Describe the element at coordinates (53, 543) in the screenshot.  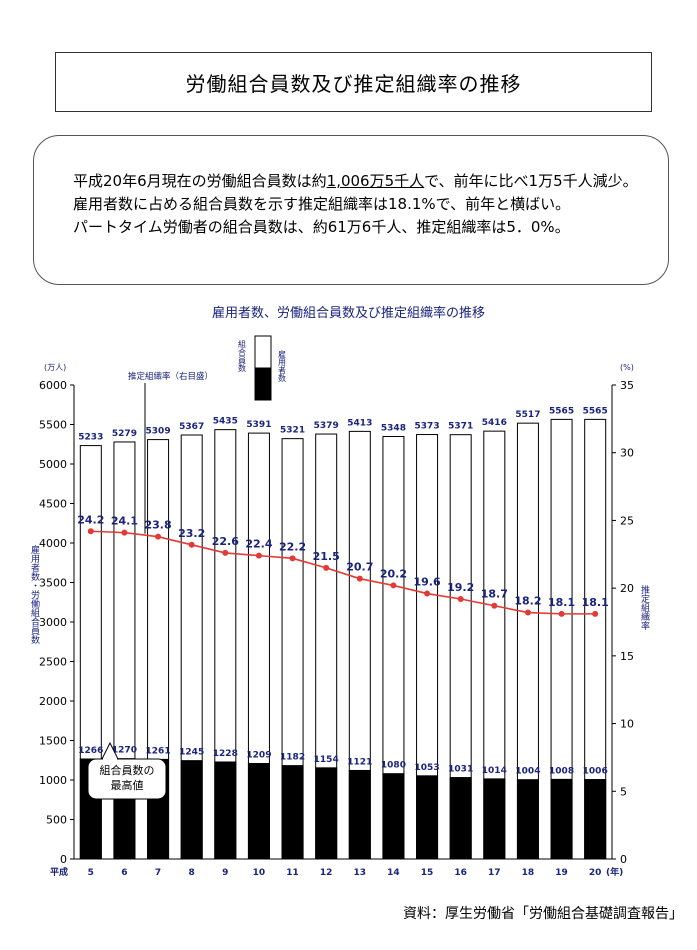
I see `left-tick-label: 4000` at that location.